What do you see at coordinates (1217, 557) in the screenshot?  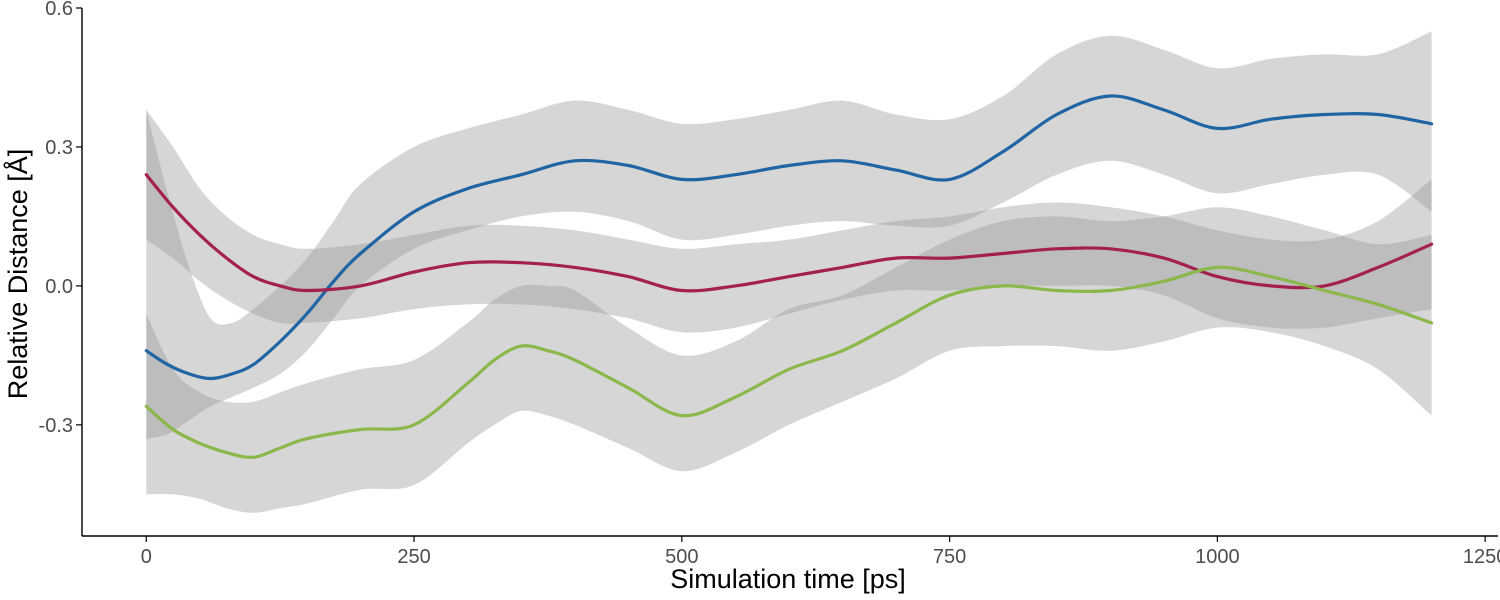 I see `x-tick-label: 1000` at bounding box center [1217, 557].